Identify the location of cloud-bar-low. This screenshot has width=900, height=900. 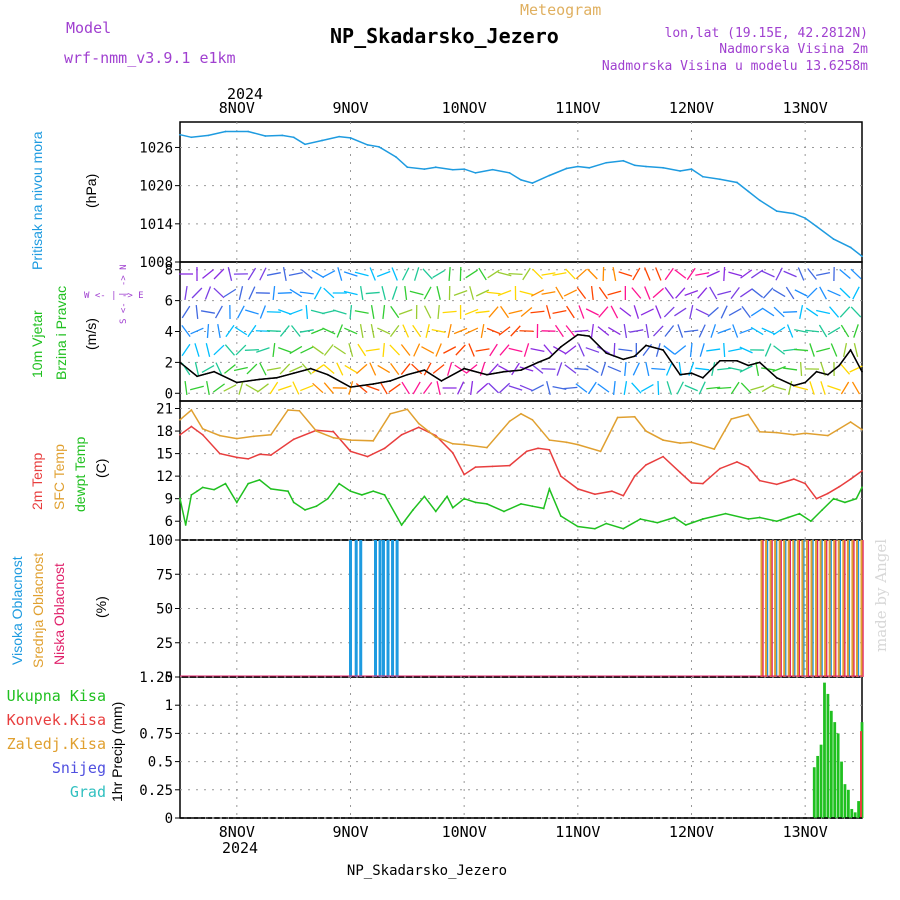
(790, 608).